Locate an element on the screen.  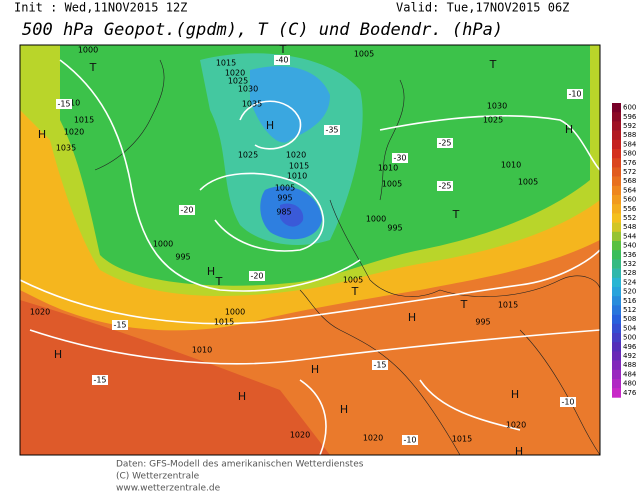
colorbar-label: 596 is located at coordinates (630, 117).